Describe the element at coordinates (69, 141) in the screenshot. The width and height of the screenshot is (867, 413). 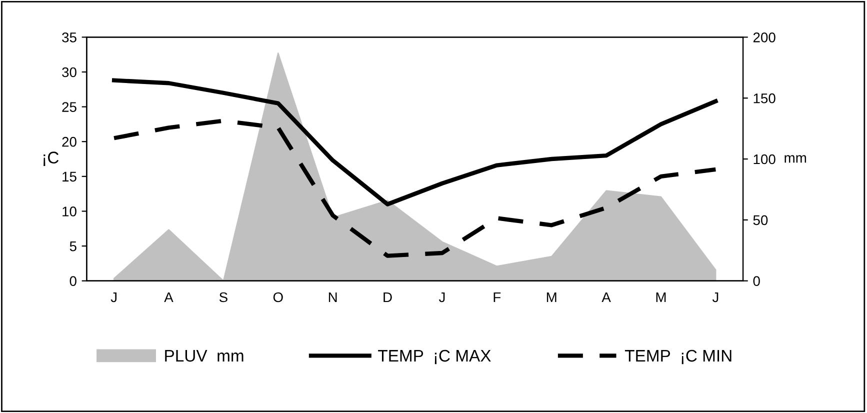
I see `y-tick-label: 20` at that location.